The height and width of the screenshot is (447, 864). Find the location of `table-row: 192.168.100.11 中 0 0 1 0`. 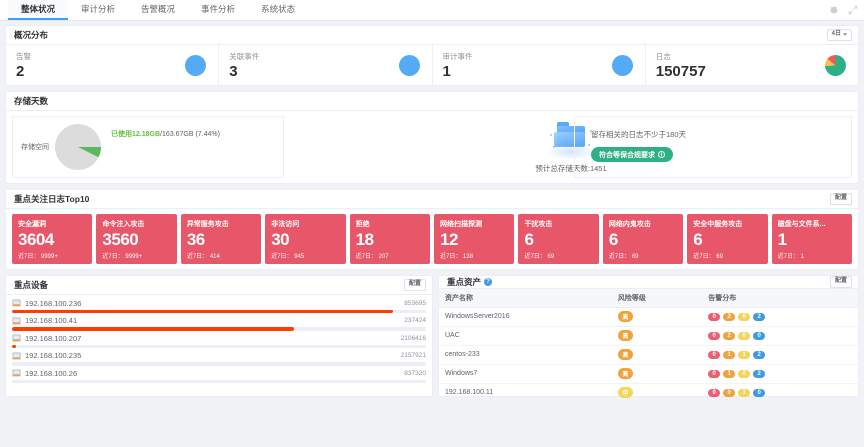

table-row: 192.168.100.11 中 0 0 1 0 is located at coordinates (648, 393).